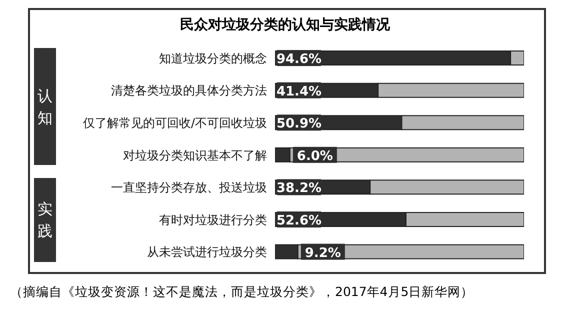  Describe the element at coordinates (285, 25) in the screenshot. I see `chart-title: 民众对垃圾分类的认知与实践情况` at that location.